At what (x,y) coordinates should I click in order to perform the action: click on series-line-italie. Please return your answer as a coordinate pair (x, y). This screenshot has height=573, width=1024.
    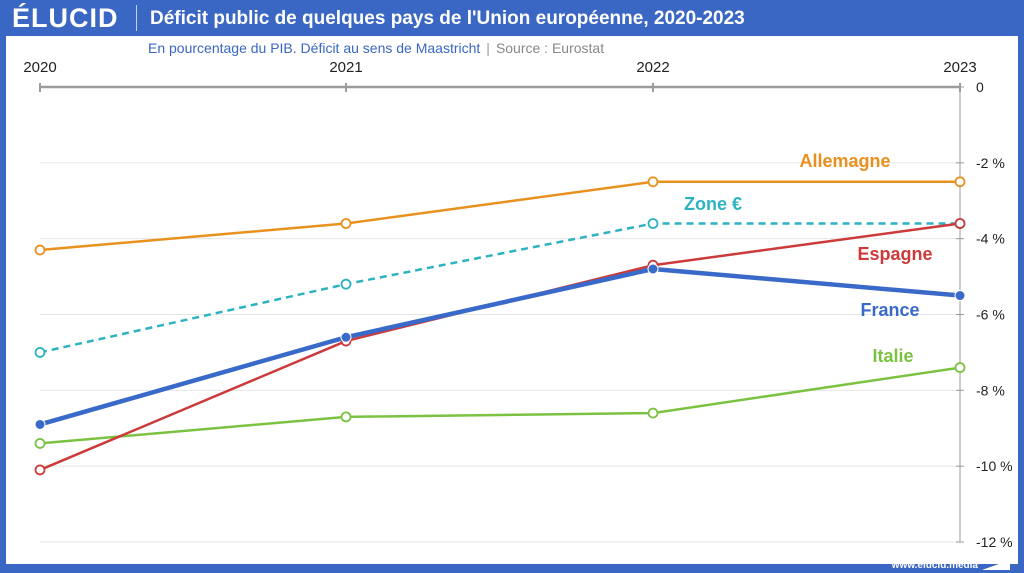
    Looking at the image, I should click on (500, 405).